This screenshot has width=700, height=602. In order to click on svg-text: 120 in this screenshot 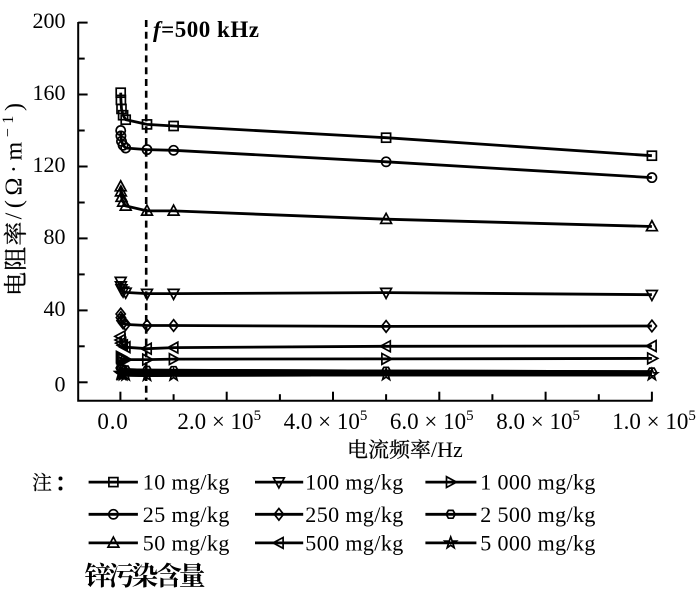, I will do `click(49, 164)`.